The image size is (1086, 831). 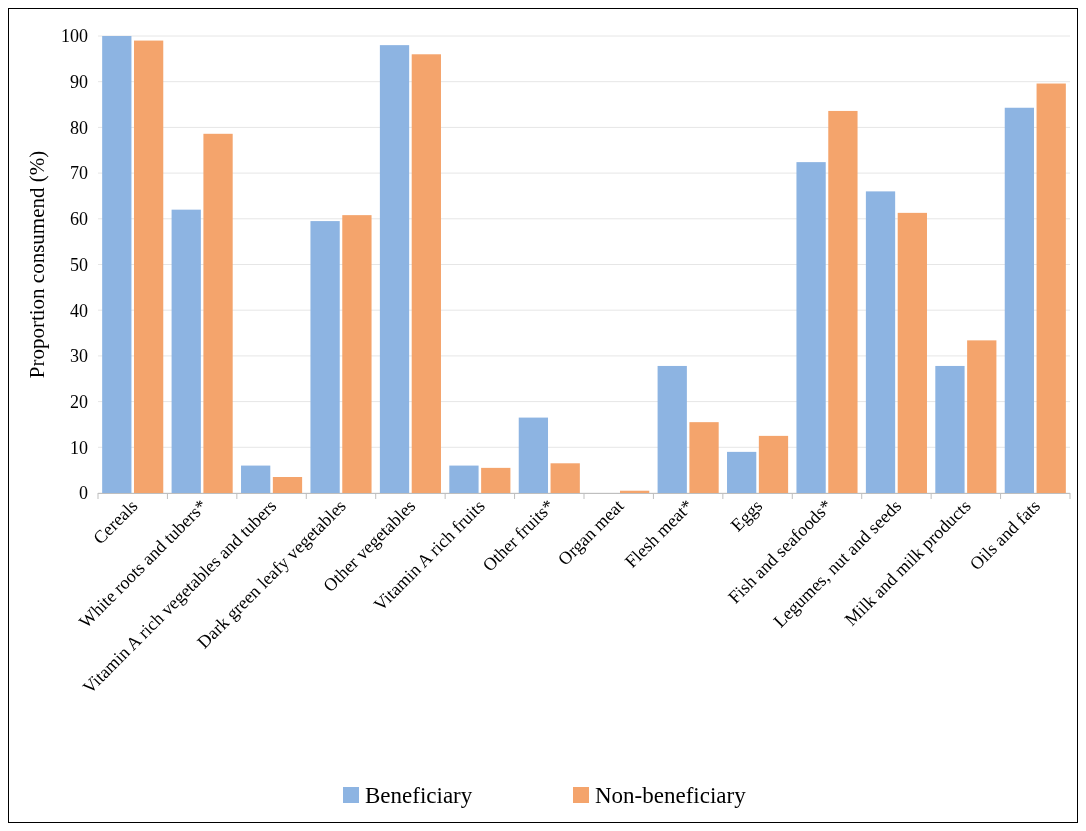 I want to click on y-tick-label: 100, so click(x=74, y=36).